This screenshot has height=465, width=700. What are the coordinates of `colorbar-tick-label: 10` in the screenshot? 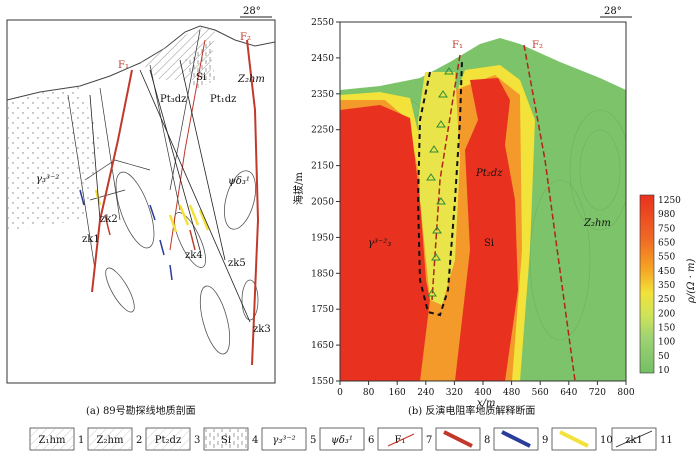 It's located at (664, 371).